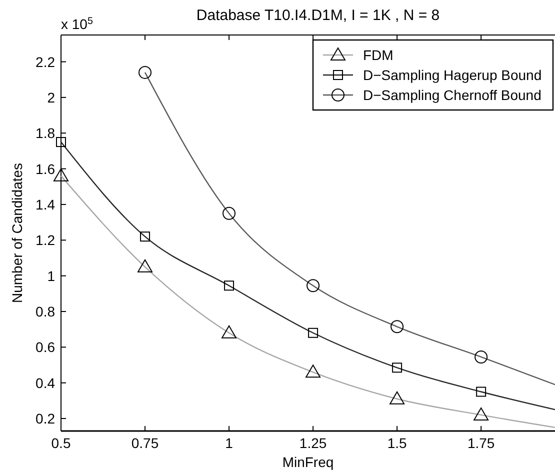  I want to click on x-tick-label: 1.75, so click(481, 443).